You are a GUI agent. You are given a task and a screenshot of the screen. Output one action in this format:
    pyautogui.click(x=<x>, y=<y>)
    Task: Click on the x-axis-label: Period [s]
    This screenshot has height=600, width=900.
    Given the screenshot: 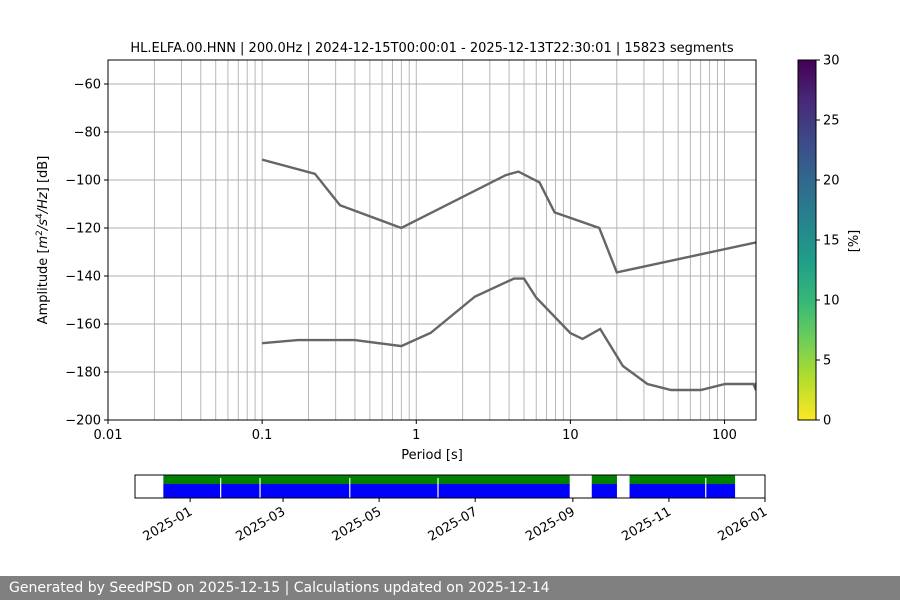 What is the action you would take?
    pyautogui.click(x=432, y=455)
    